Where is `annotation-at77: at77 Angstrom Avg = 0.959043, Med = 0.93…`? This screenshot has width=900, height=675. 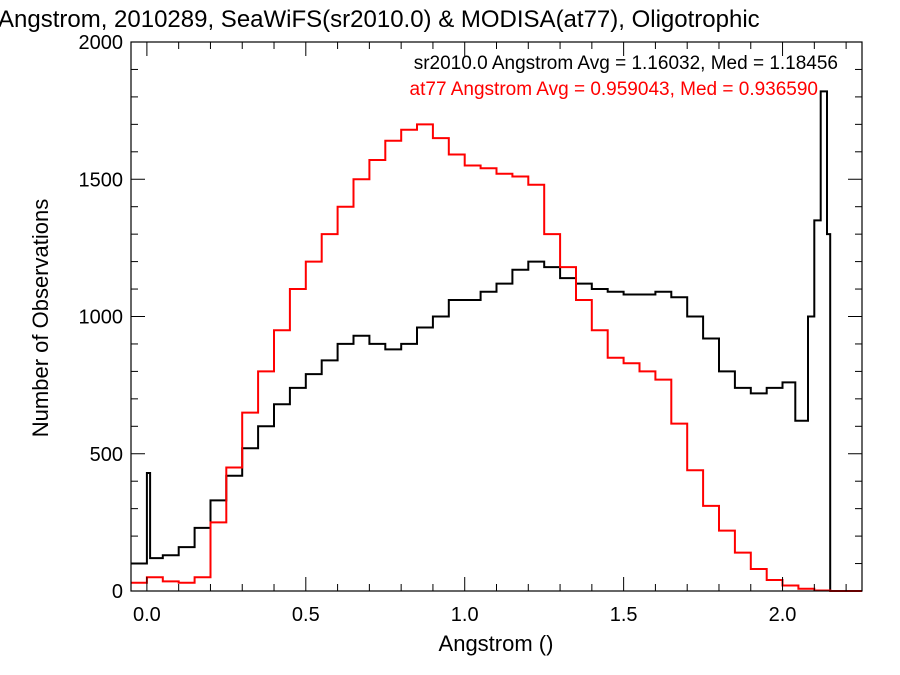 annotation-at77: at77 Angstrom Avg = 0.959043, Med = 0.93… is located at coordinates (614, 89).